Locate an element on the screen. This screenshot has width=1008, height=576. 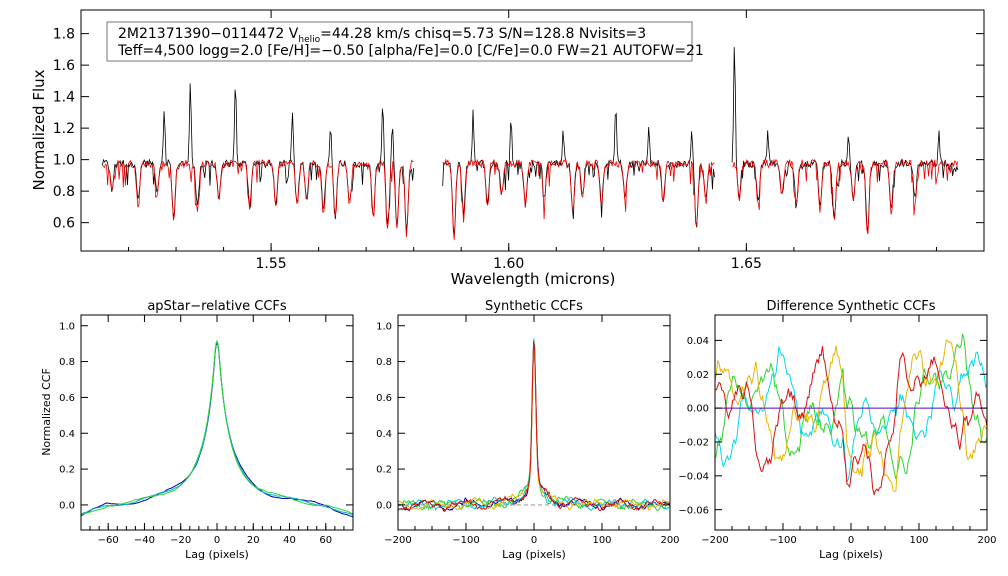
difference-ccf-title: Difference Synthetic CCFs is located at coordinates (850, 306).